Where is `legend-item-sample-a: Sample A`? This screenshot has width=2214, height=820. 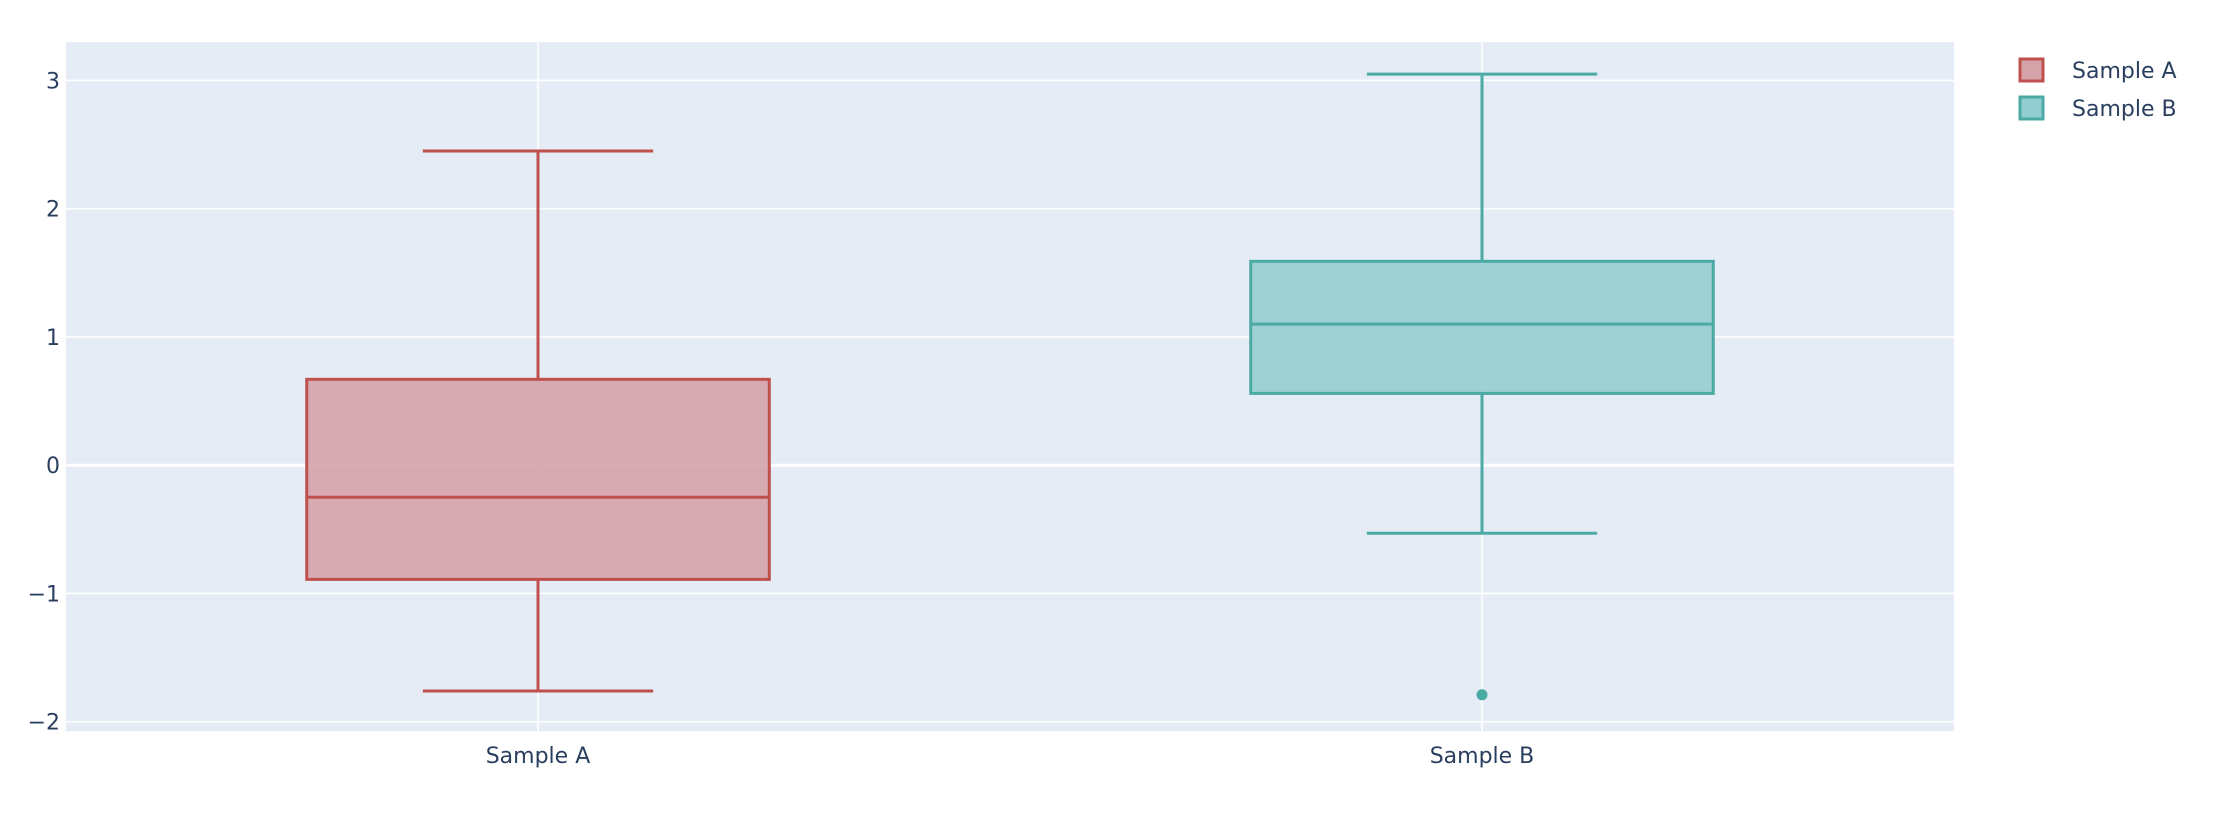
legend-item-sample-a: Sample A is located at coordinates (2097, 70).